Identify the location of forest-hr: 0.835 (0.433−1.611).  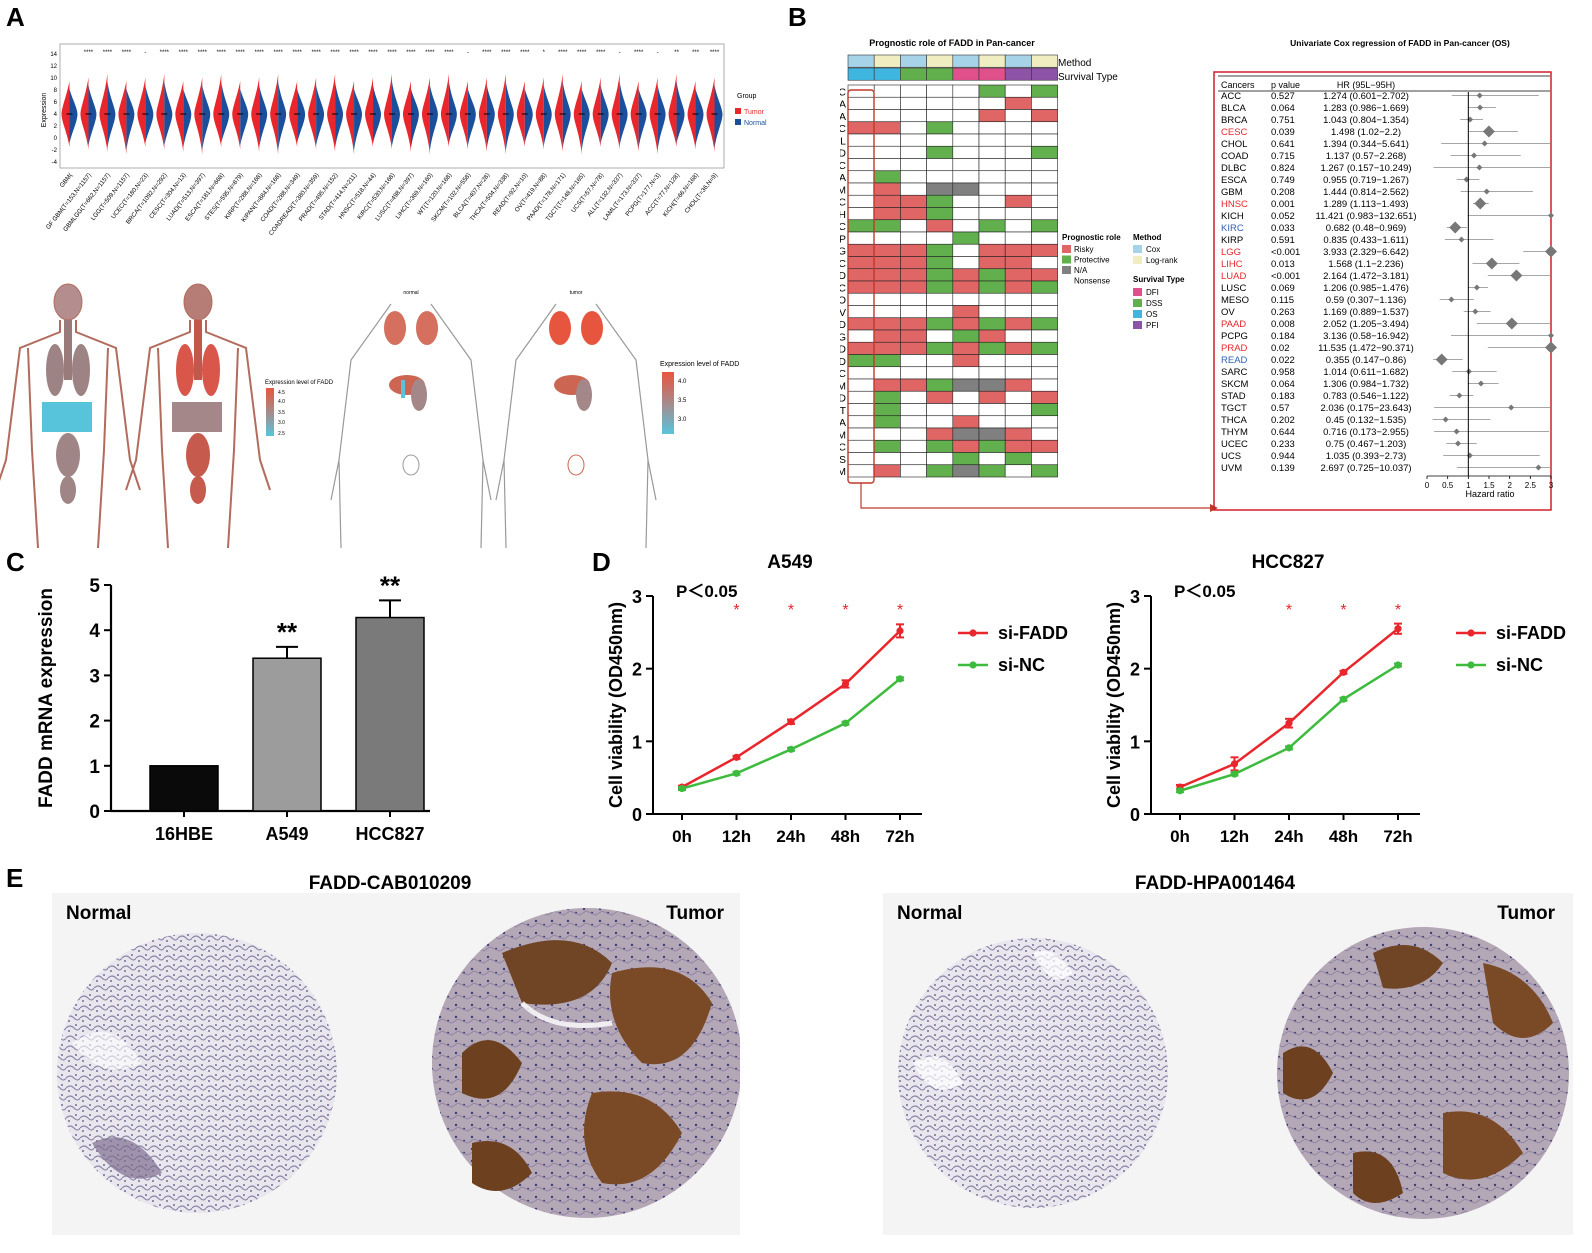
(1365, 240).